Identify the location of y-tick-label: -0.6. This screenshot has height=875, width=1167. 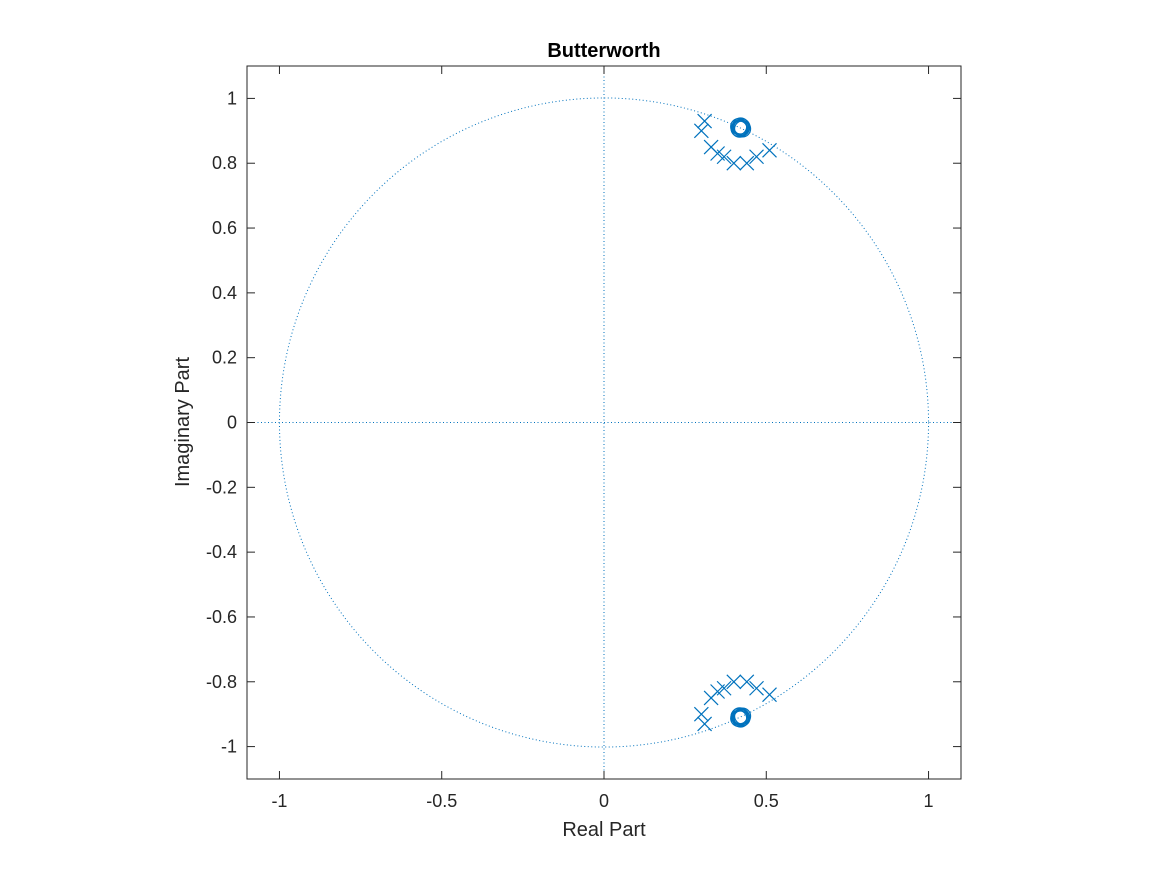
(221, 617).